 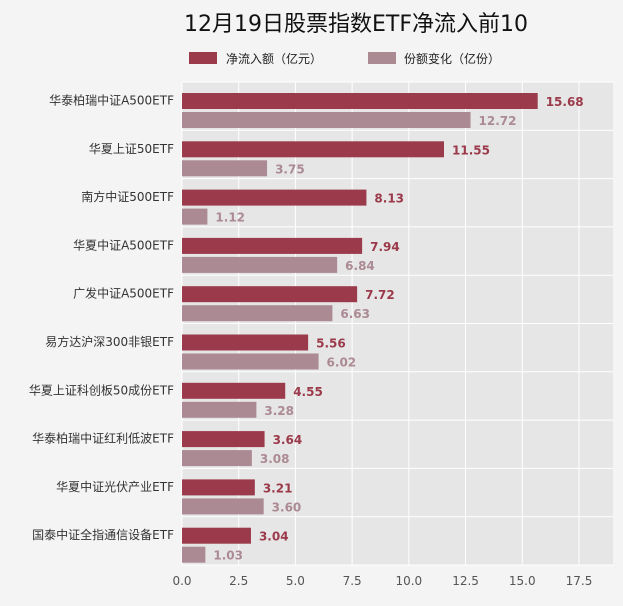 I want to click on x-tick-label: 15.0, so click(x=522, y=581).